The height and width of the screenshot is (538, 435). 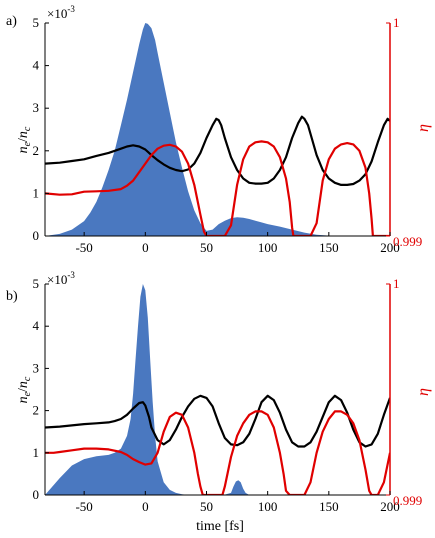 I want to click on panel-b-xtick-label: 150, so click(x=329, y=506).